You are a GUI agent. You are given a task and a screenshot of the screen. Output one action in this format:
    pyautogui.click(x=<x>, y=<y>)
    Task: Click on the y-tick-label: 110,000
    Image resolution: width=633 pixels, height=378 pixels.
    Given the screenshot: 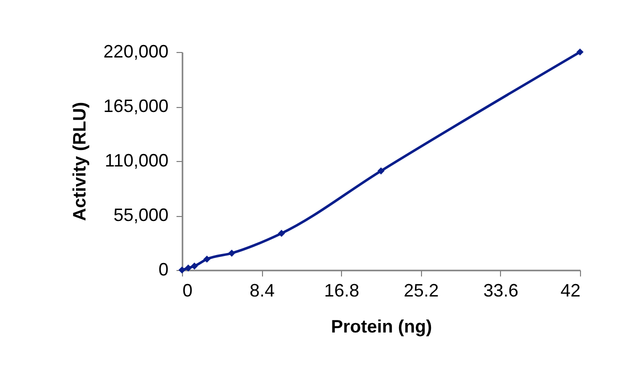 What is the action you would take?
    pyautogui.click(x=136, y=160)
    